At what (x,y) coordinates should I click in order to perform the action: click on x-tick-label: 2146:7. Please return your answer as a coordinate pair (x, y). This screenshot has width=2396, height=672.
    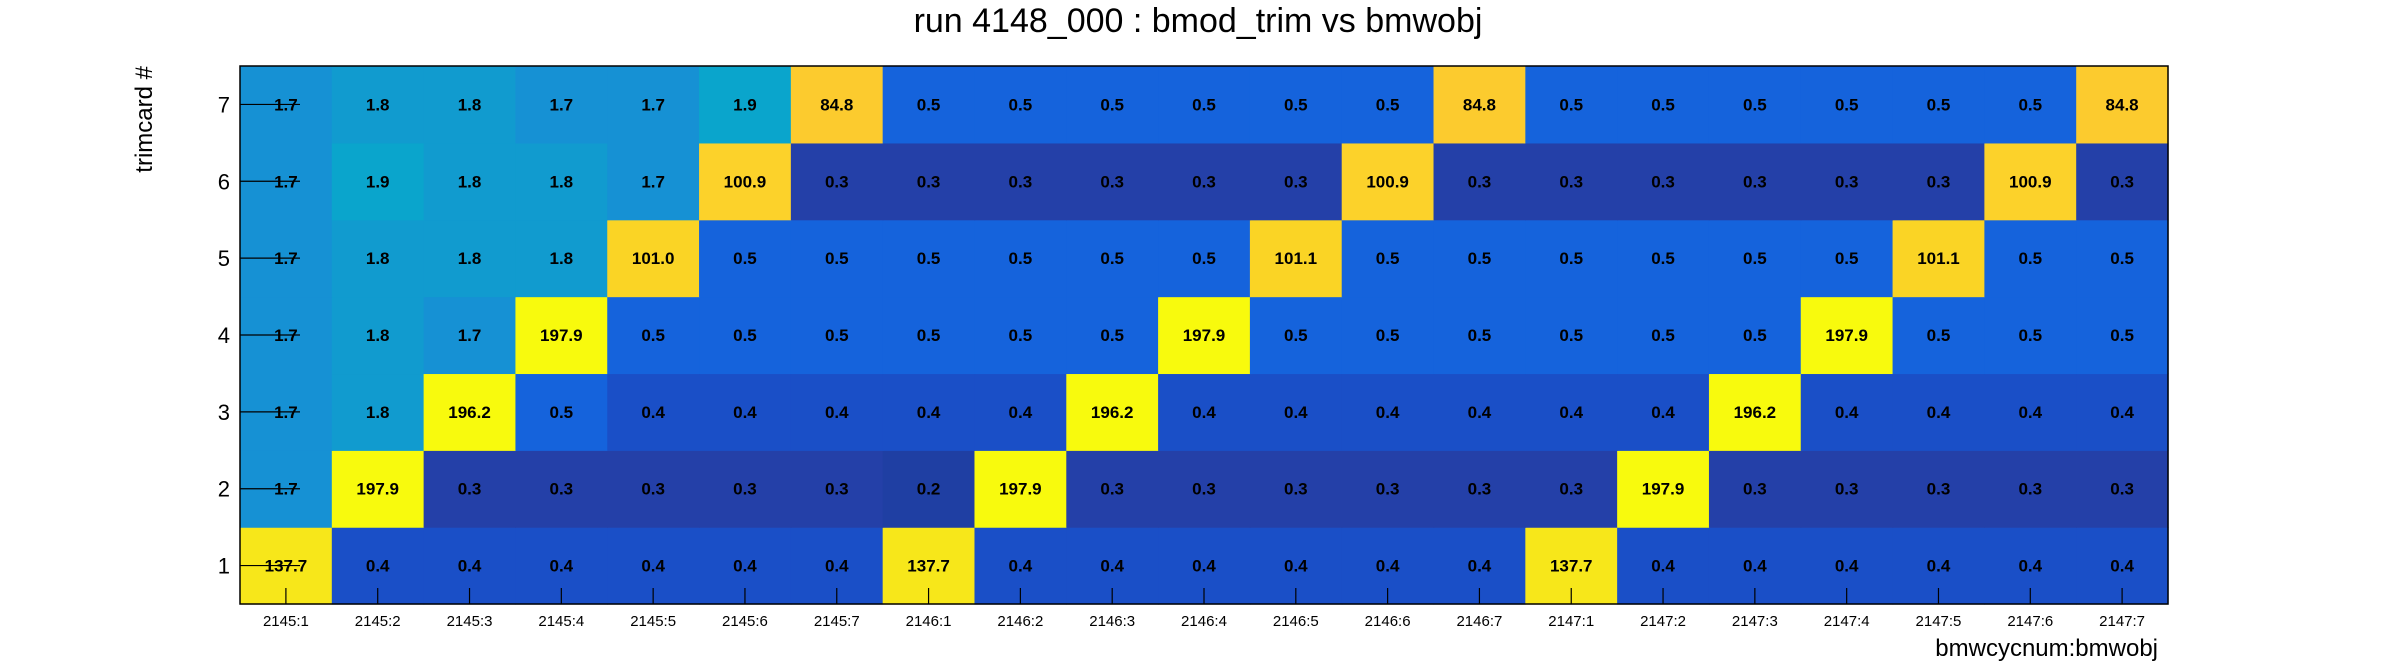
    Looking at the image, I should click on (1479, 621).